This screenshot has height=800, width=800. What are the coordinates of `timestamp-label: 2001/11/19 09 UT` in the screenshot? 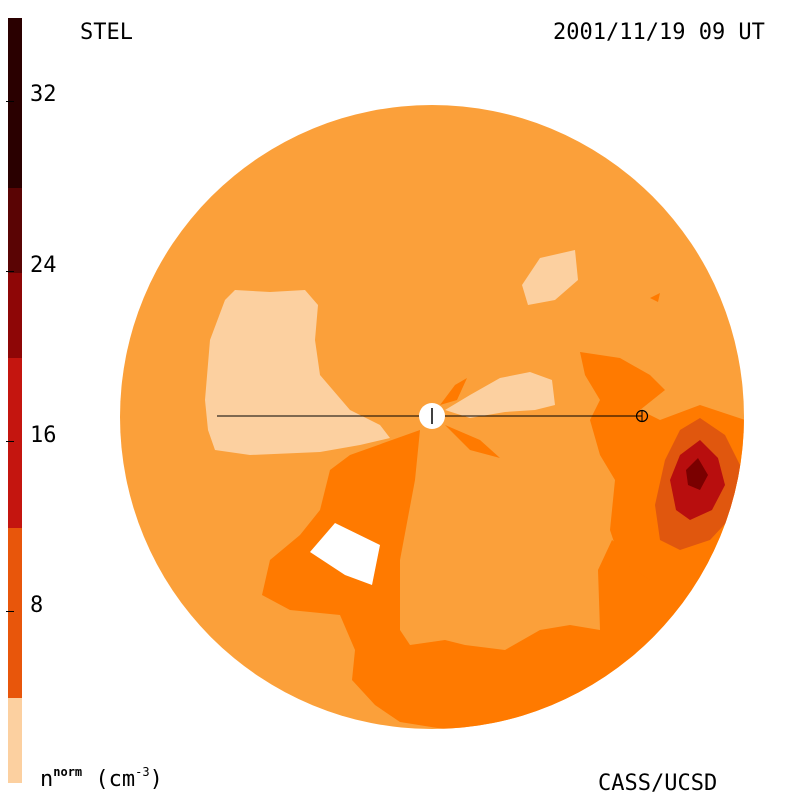 It's located at (659, 32).